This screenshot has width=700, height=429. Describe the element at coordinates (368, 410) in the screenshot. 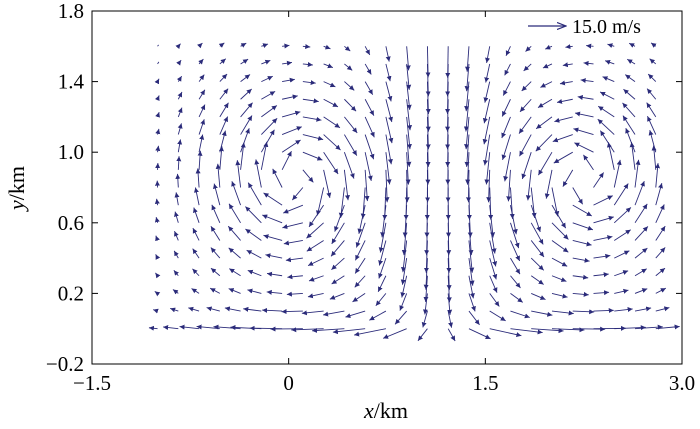

I see `x-axis-var: x` at that location.